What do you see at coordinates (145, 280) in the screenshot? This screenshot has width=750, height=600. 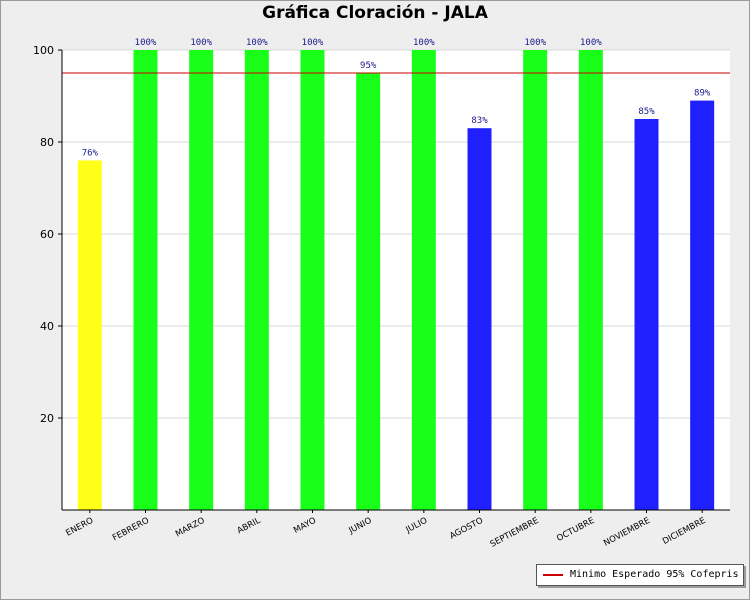 I see `bar-febrero` at bounding box center [145, 280].